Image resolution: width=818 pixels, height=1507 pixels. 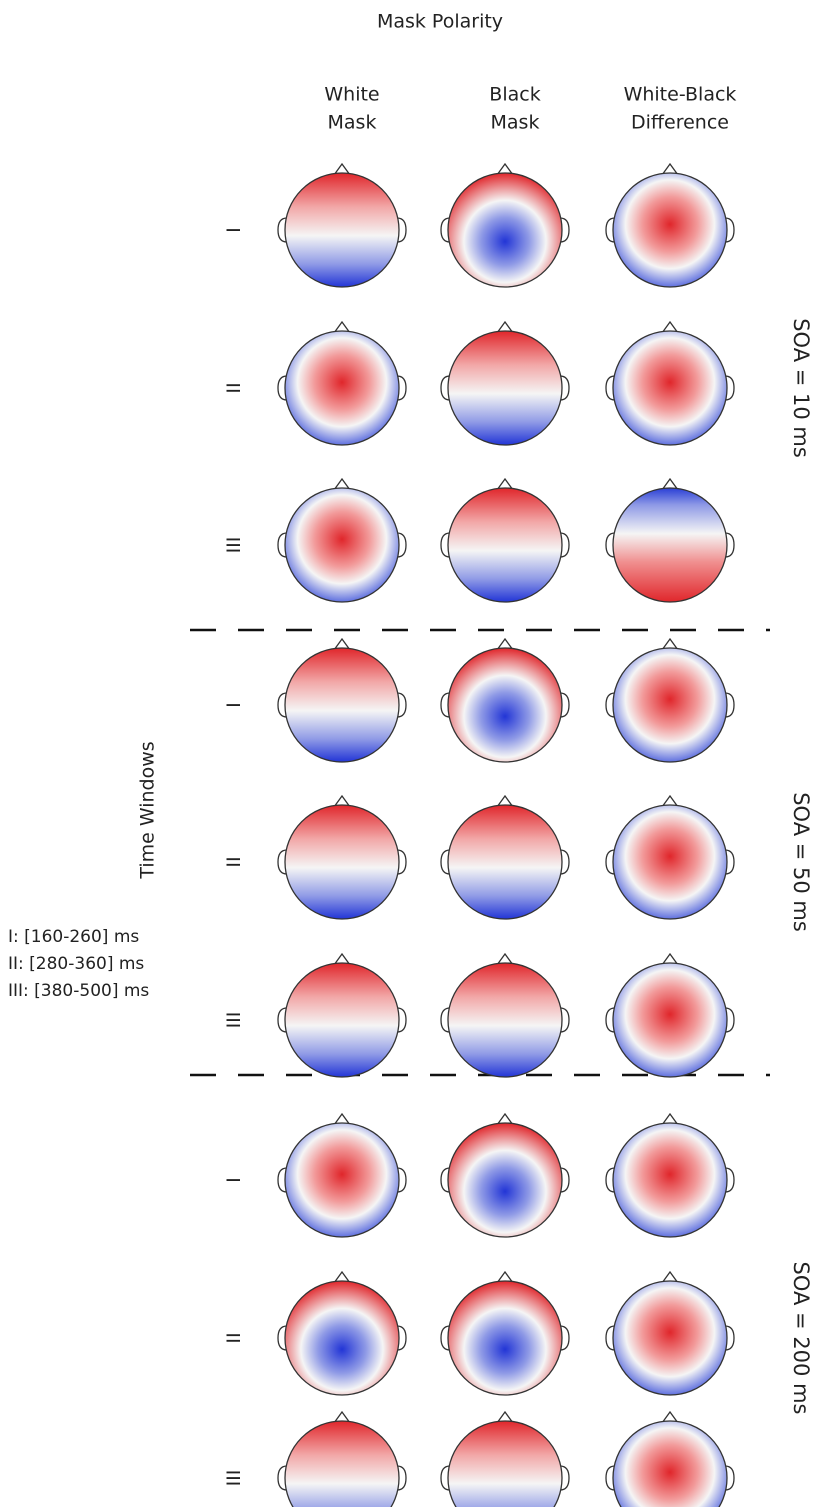 What do you see at coordinates (801, 388) in the screenshot?
I see `group-label: SOA = 10 ms` at bounding box center [801, 388].